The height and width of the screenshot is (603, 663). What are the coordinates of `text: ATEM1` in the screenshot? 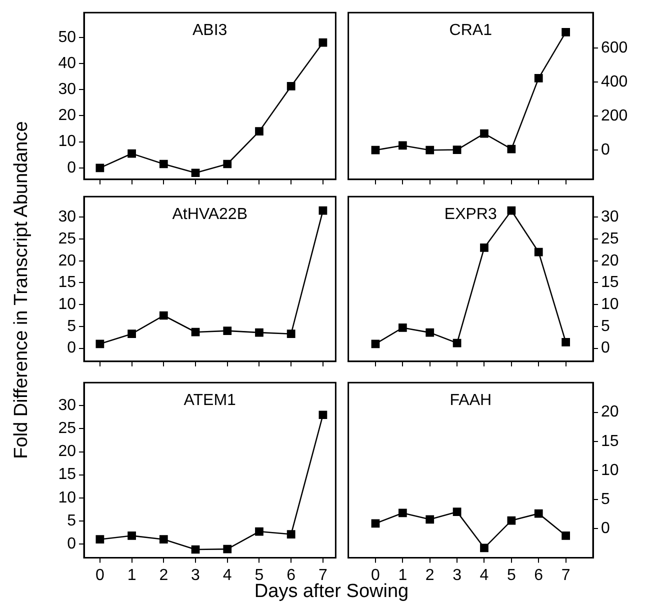 It's located at (210, 401).